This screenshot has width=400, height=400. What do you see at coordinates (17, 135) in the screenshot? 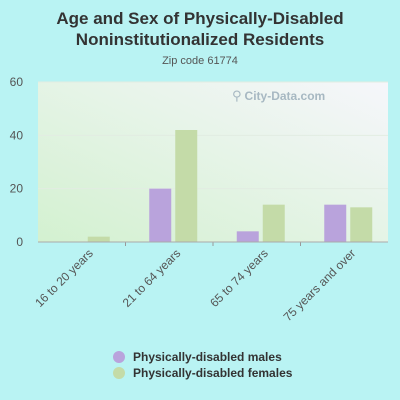
I see `y-tick-label: 40` at bounding box center [17, 135].